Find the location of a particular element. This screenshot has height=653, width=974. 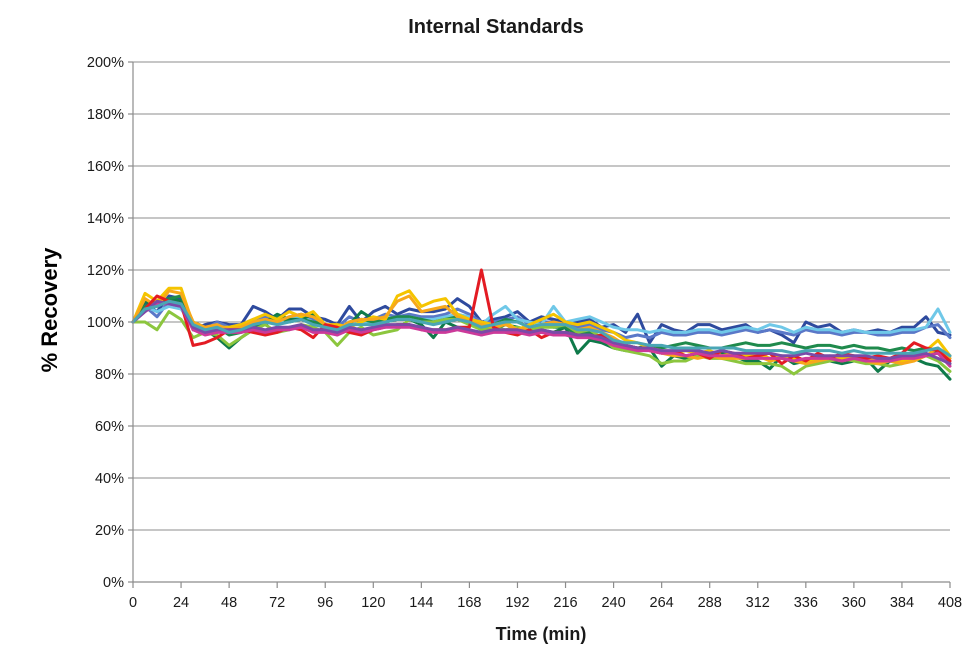

x-tick-label: 360 is located at coordinates (854, 603).